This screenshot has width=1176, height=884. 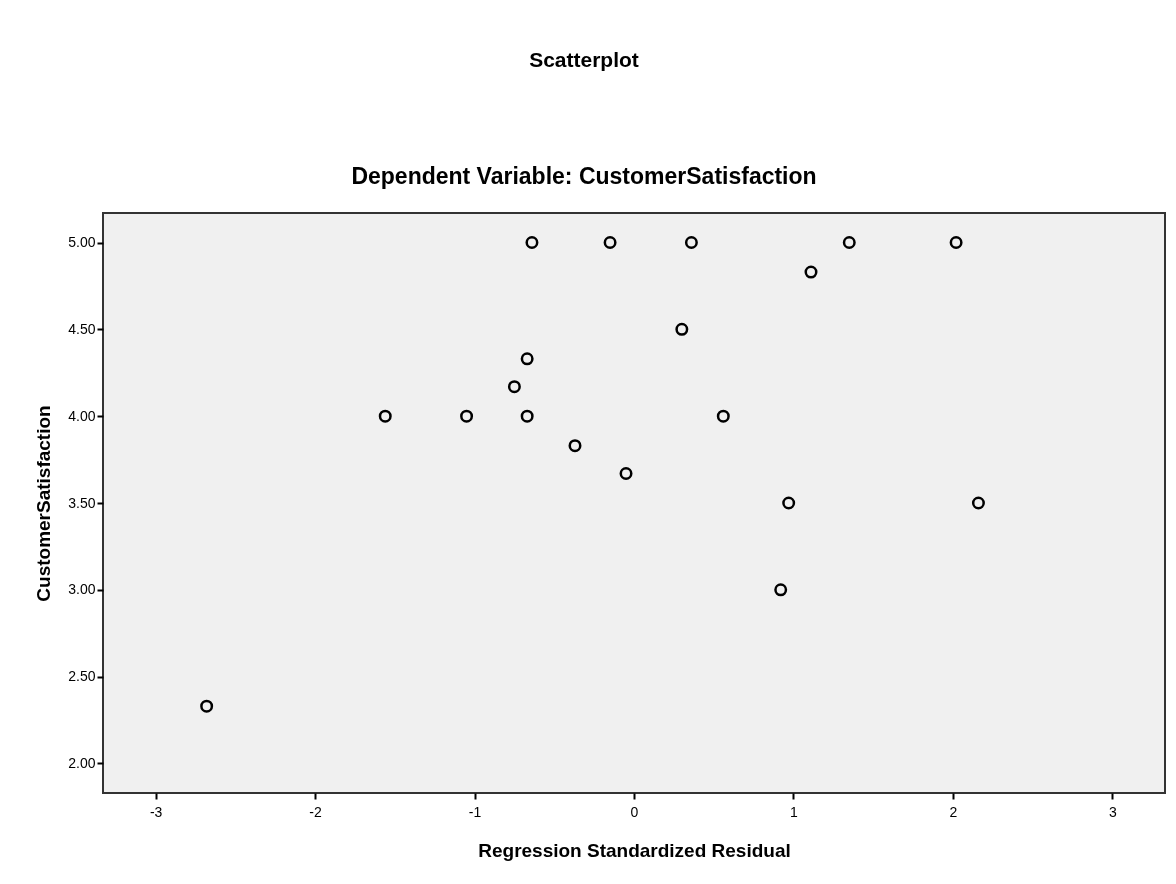 What do you see at coordinates (634, 811) in the screenshot?
I see `x-tick-label: 0` at bounding box center [634, 811].